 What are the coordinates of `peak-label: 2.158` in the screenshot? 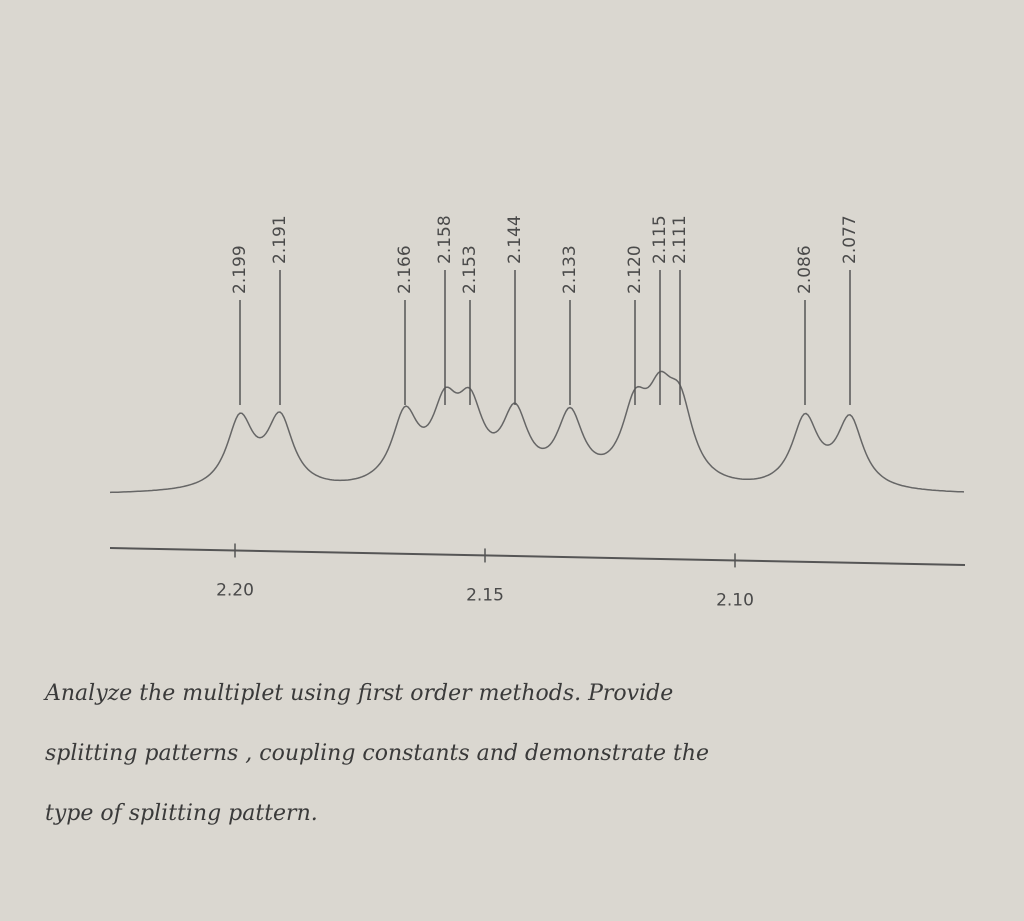 It's located at (445, 239).